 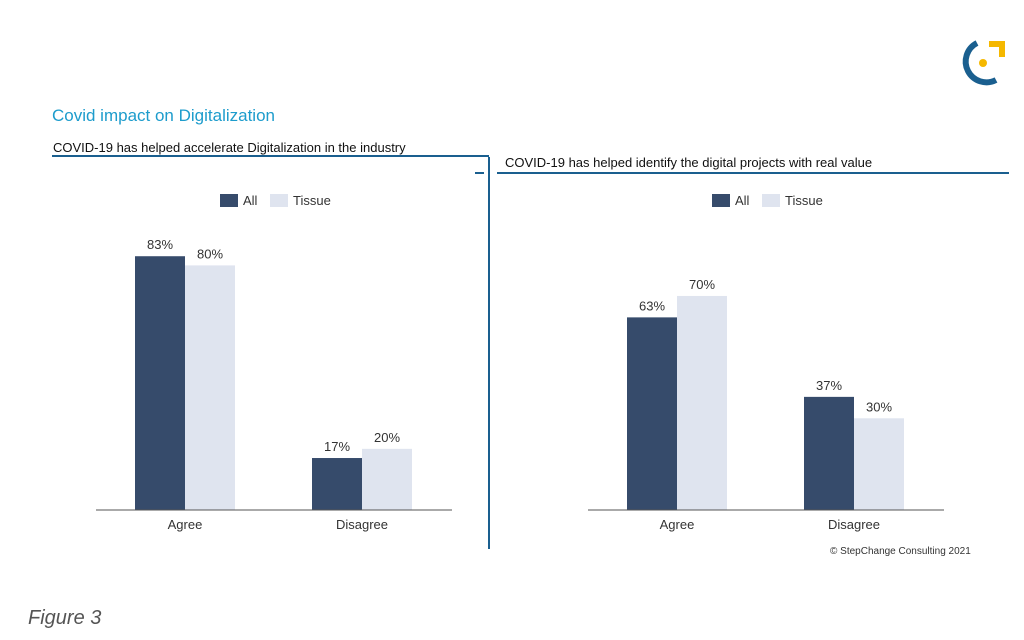 I want to click on copyright-text: © StepChange Consulting 2021, so click(x=900, y=551).